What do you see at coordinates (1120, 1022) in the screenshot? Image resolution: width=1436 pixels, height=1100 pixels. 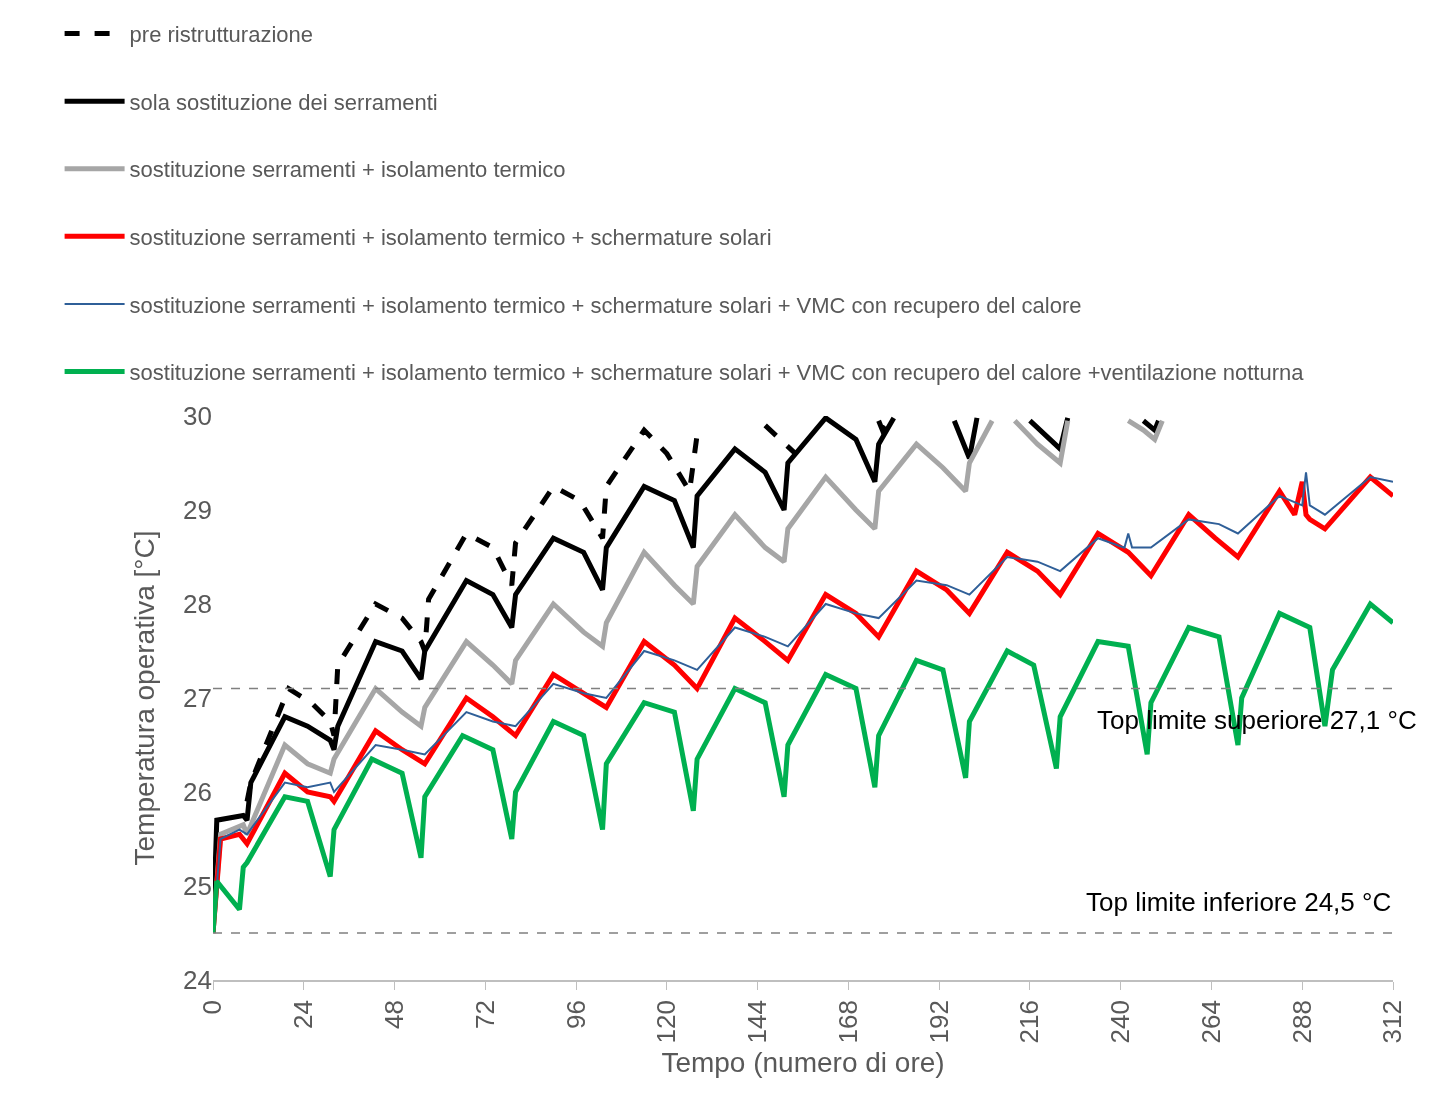 I see `x-tick-label: 240` at bounding box center [1120, 1022].